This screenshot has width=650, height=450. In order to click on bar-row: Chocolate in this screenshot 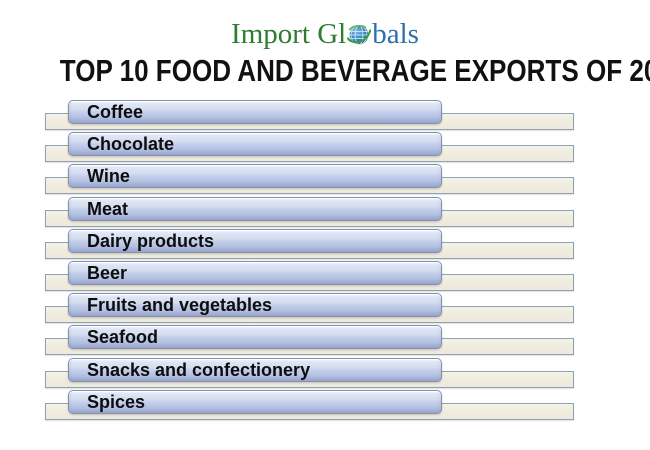, I will do `click(310, 148)`.